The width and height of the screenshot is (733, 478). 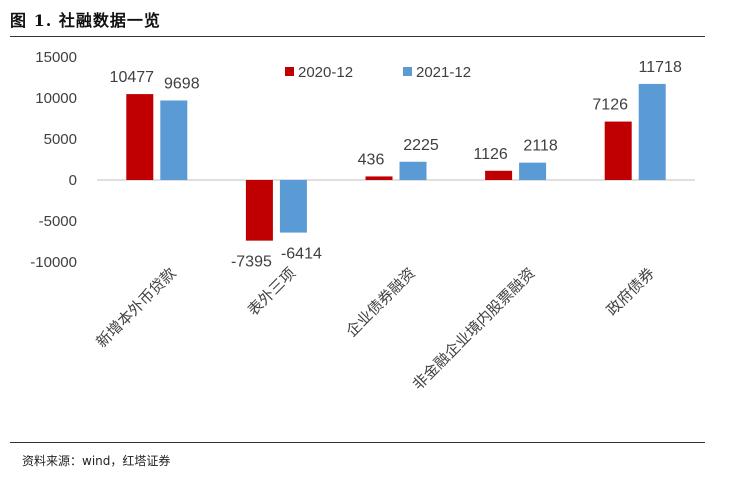 I want to click on data-label: -7395, so click(x=251, y=262).